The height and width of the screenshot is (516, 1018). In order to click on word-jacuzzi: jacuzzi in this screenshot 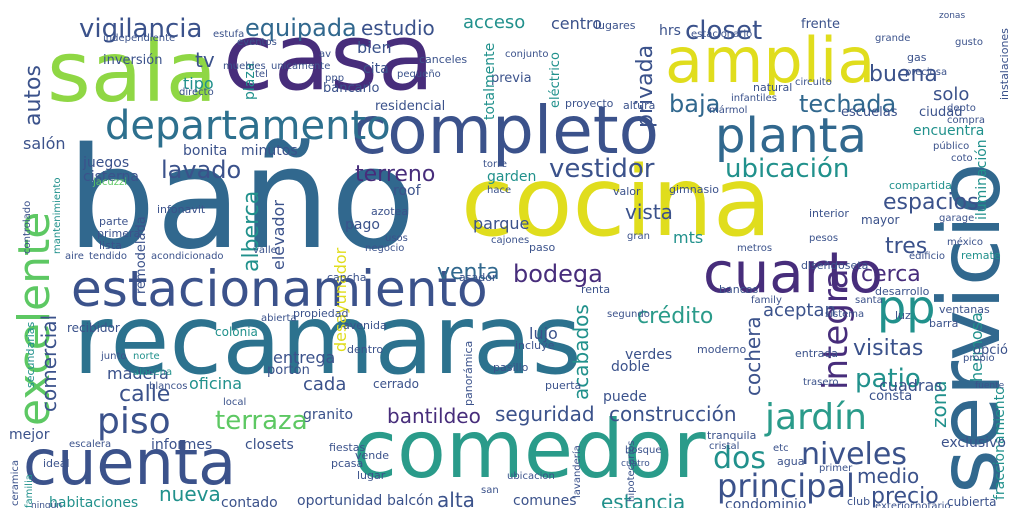, I will do `click(110, 182)`.